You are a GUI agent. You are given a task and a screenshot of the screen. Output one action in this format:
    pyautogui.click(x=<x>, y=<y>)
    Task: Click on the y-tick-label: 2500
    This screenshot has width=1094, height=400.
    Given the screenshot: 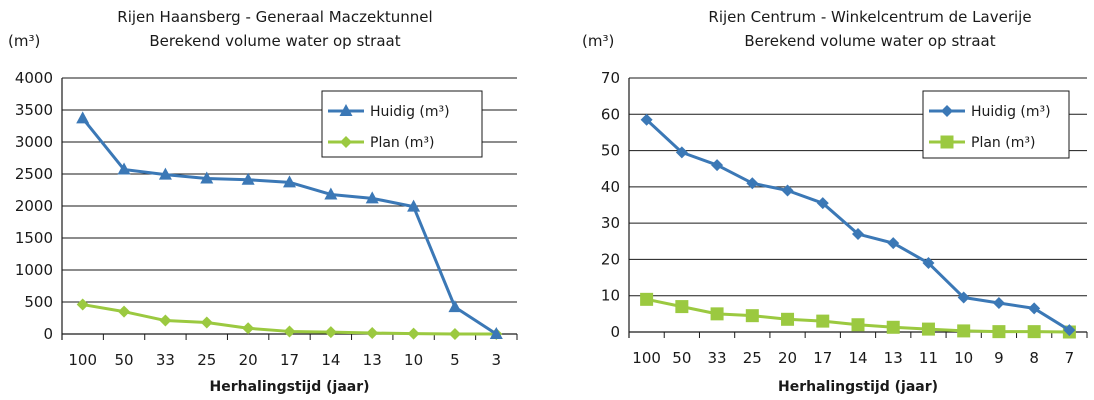 What is the action you would take?
    pyautogui.click(x=34, y=174)
    